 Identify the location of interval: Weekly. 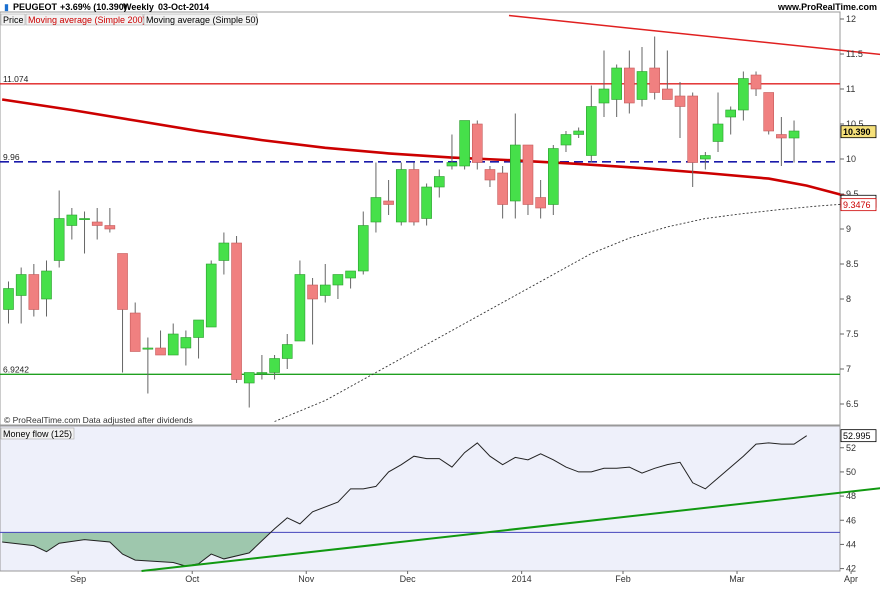
(138, 7).